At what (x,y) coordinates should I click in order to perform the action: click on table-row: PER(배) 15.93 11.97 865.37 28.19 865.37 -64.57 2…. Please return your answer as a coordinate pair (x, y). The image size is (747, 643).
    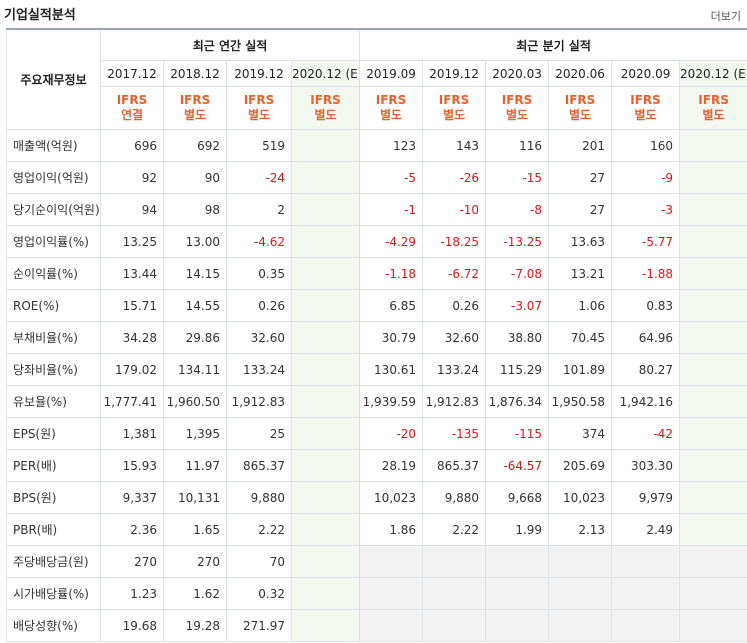
    Looking at the image, I should click on (376, 465).